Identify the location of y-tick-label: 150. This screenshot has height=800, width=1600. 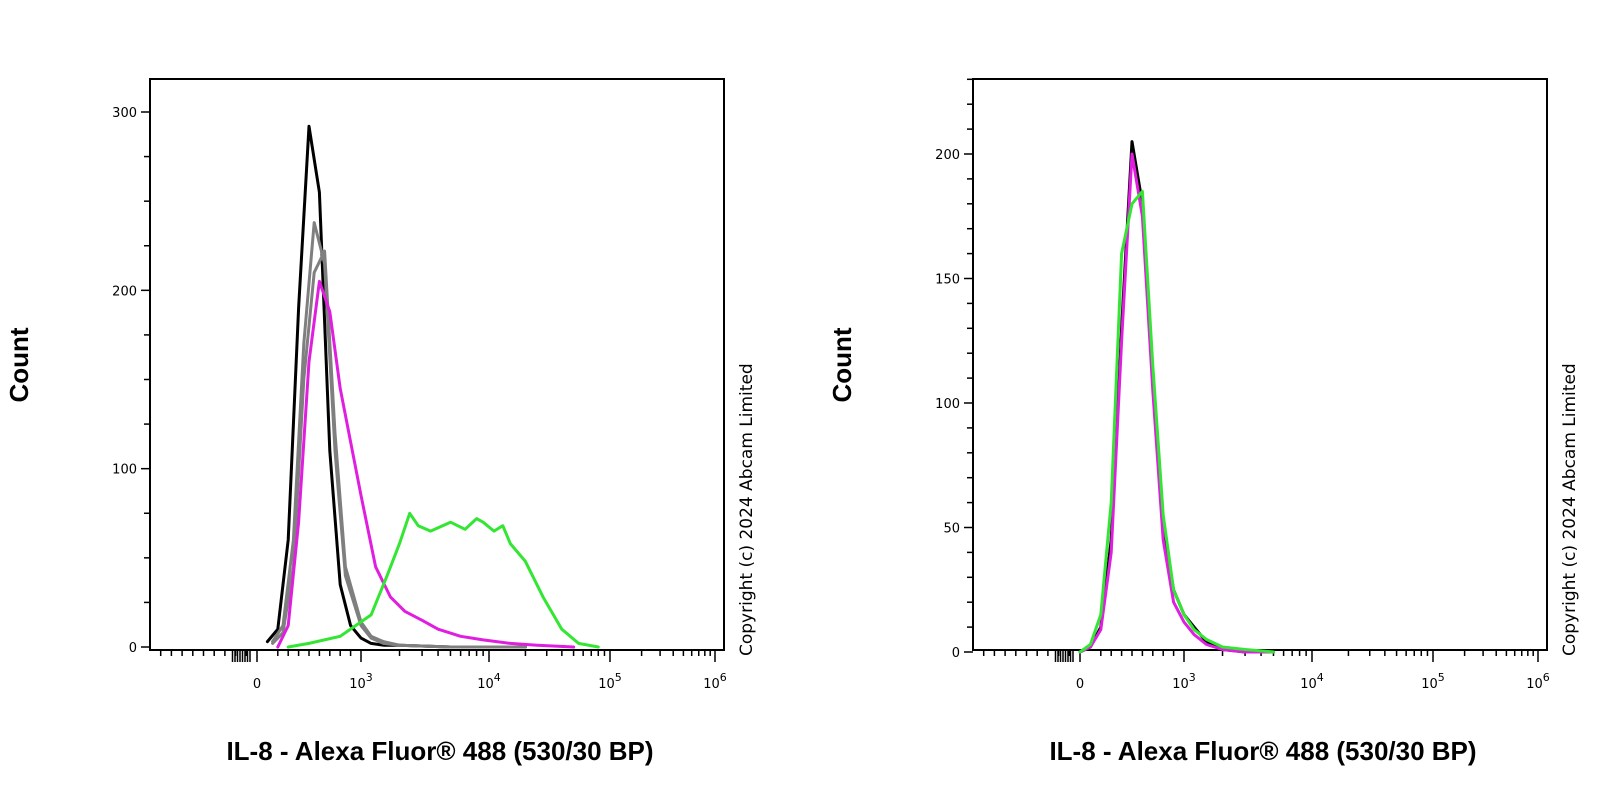
(947, 280).